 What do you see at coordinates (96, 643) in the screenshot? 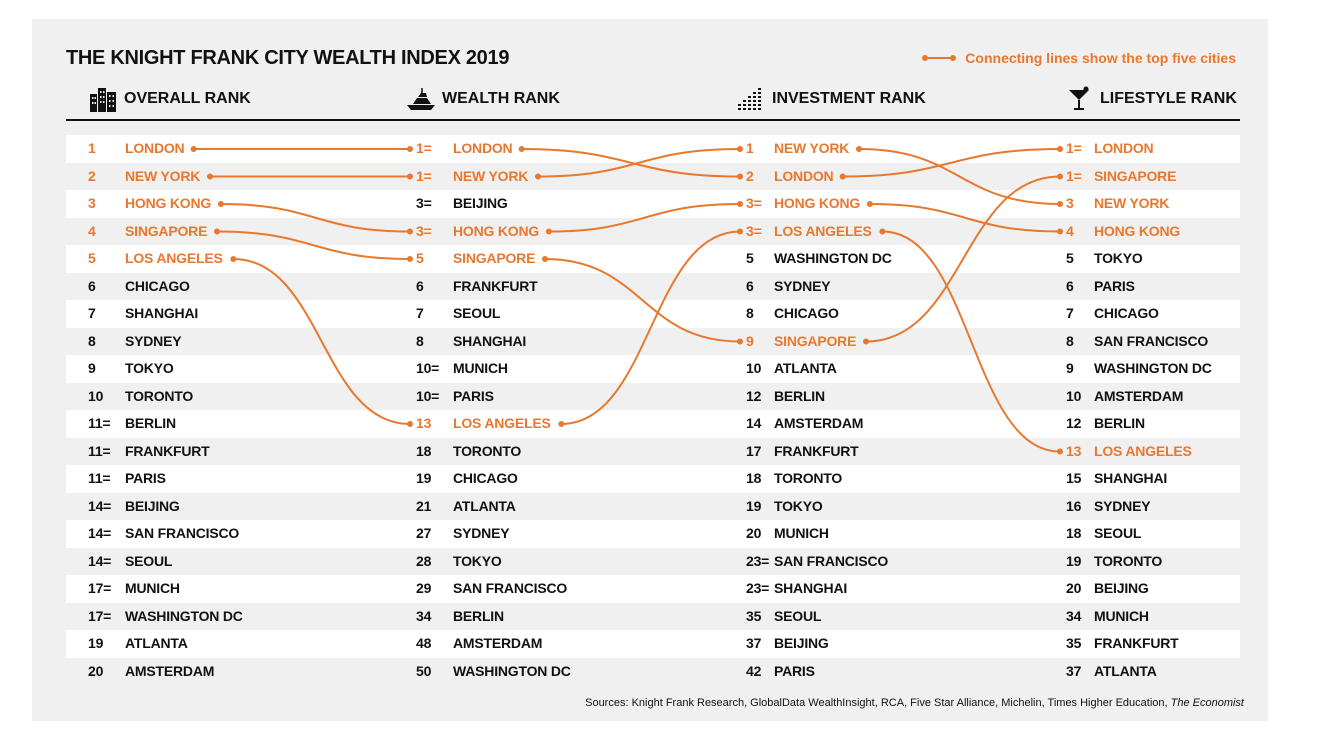
I see `rank-value: 19` at bounding box center [96, 643].